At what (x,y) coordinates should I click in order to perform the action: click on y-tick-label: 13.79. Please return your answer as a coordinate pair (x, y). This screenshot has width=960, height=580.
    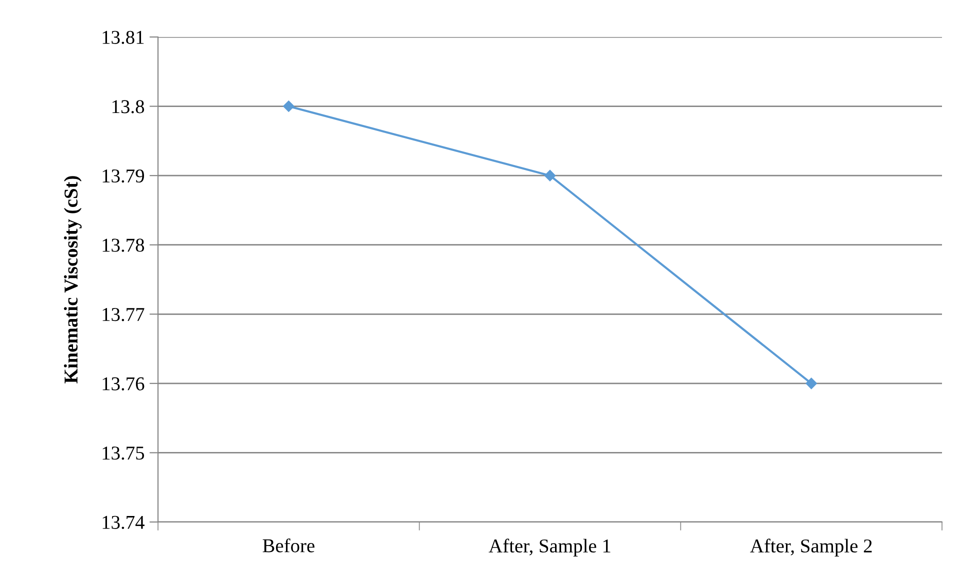
    Looking at the image, I should click on (123, 176).